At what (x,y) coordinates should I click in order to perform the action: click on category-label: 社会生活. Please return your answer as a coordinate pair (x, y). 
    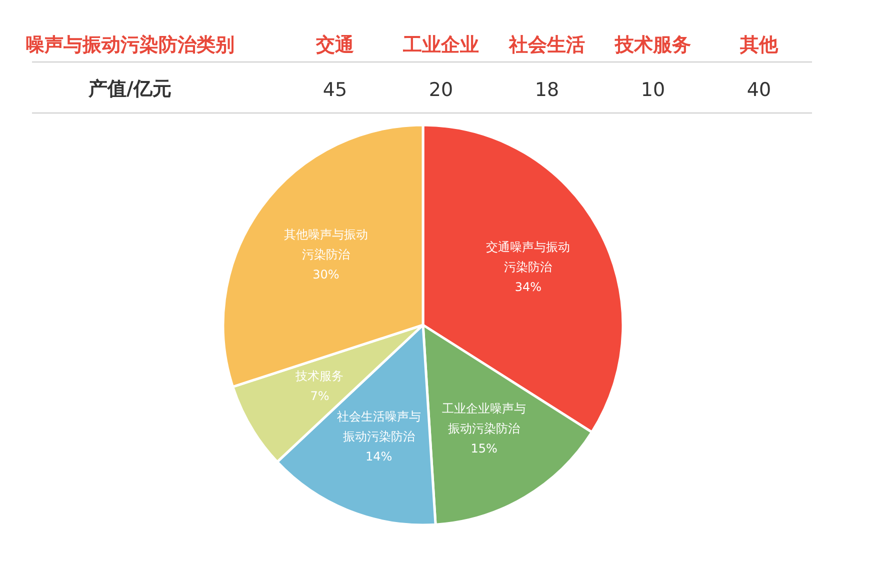
    Looking at the image, I should click on (546, 45).